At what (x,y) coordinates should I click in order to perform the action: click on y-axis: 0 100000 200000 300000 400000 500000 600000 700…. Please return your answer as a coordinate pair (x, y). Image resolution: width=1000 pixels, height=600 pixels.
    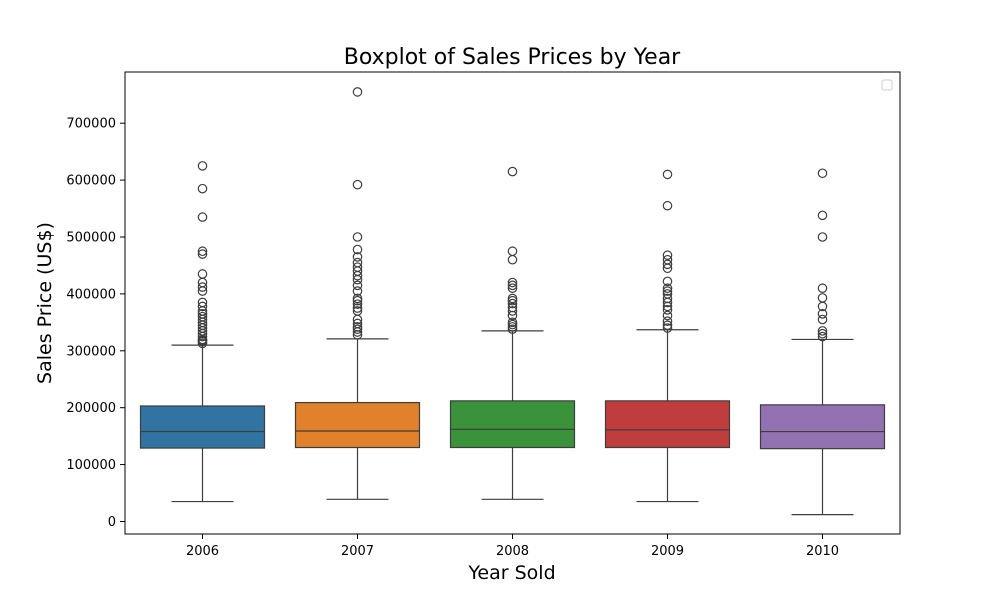
    Looking at the image, I should click on (95, 323).